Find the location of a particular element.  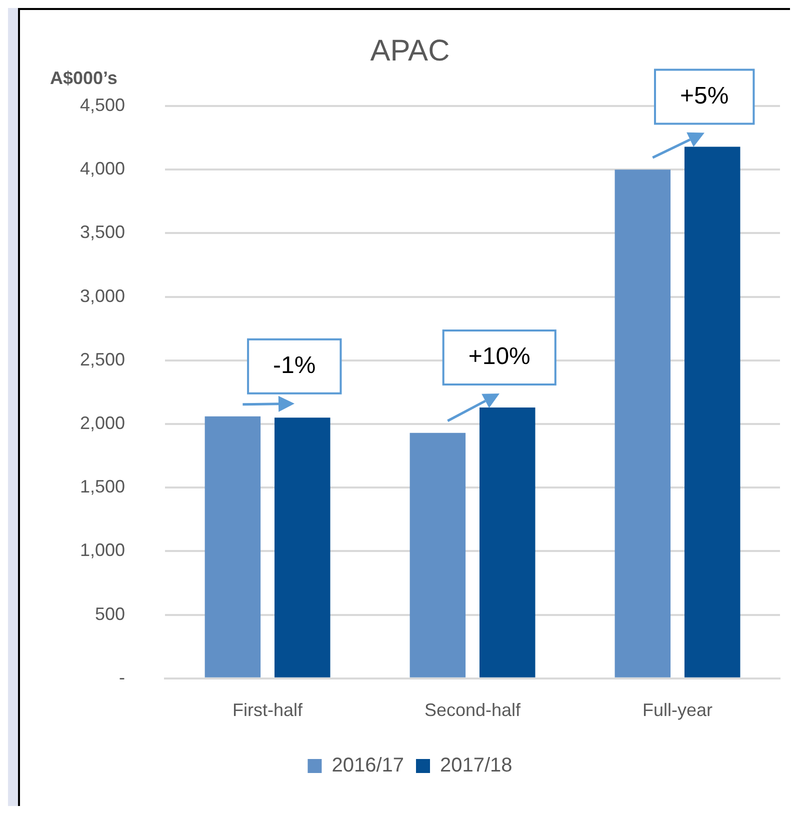

annotation: +10% is located at coordinates (499, 356).